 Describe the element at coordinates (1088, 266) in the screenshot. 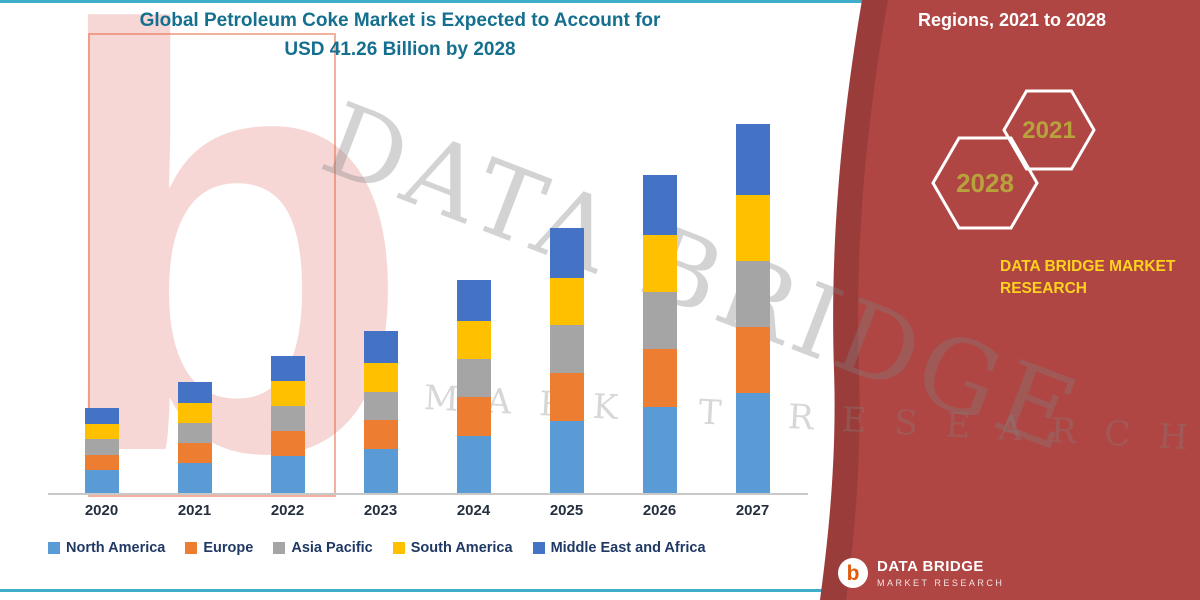

I see `panel-brand-line1: DATA BRIDGE MARKET` at that location.